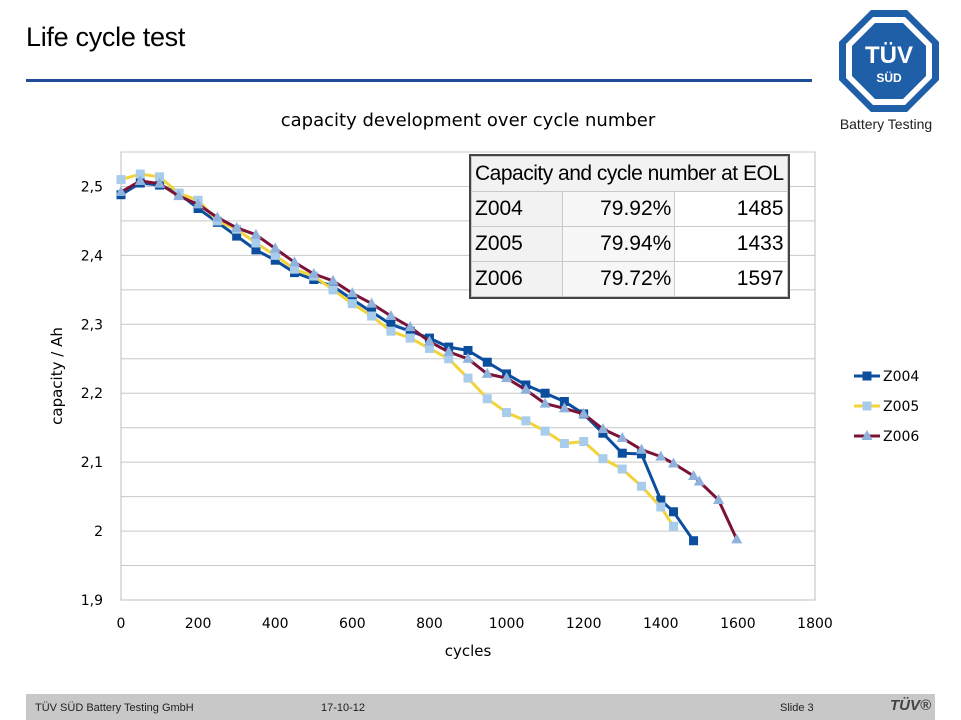 The image size is (961, 720). What do you see at coordinates (867, 435) in the screenshot?
I see `legend-marker-z006` at bounding box center [867, 435].